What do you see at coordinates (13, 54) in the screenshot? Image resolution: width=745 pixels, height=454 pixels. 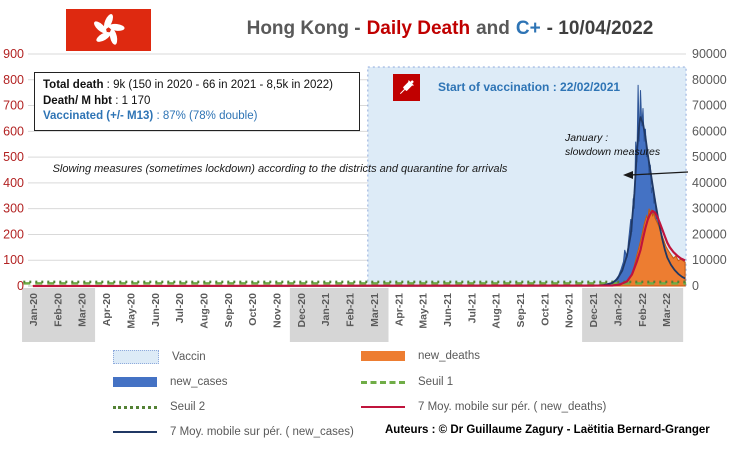 I see `svg-text: 900` at bounding box center [13, 54].